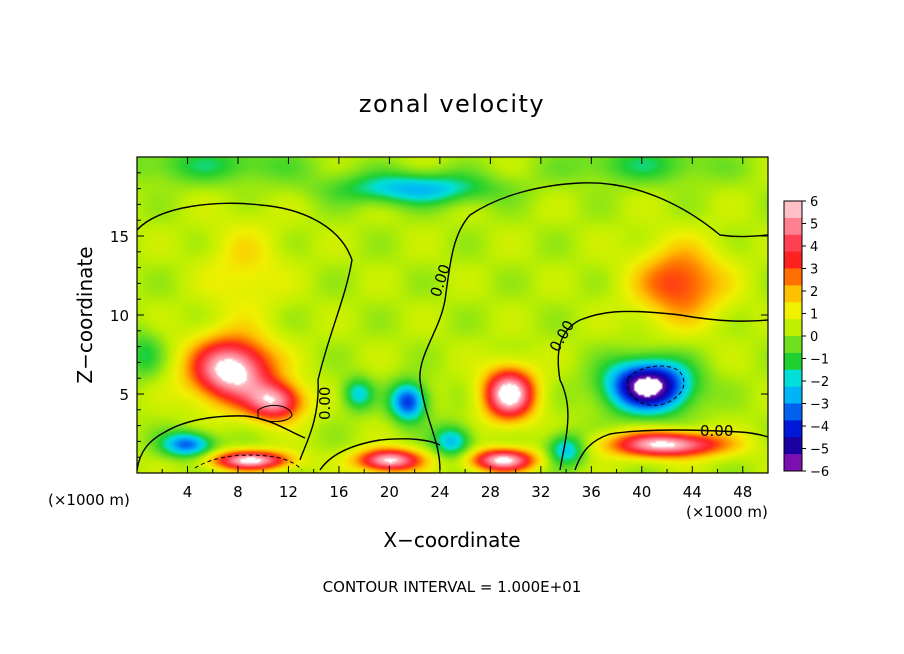  I want to click on contour-label-3: 0.00, so click(716, 431).